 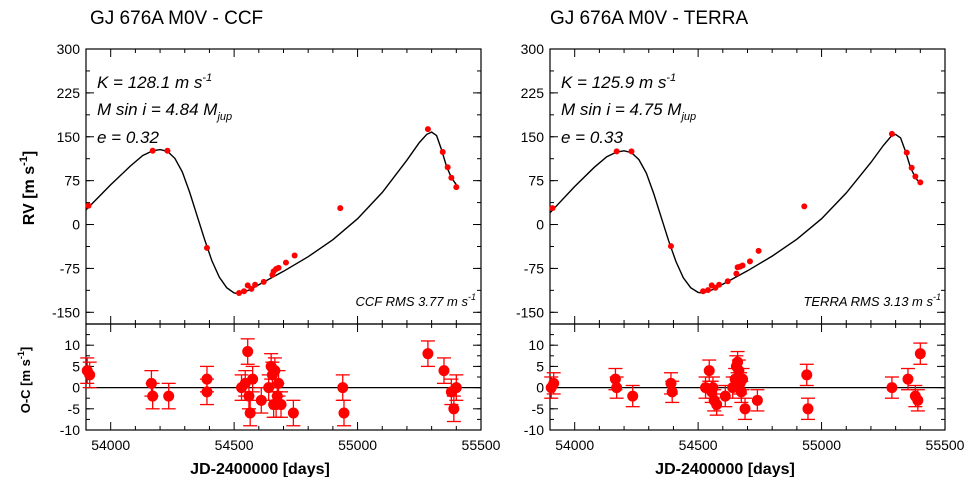 I want to click on panel-title: GJ 676A M0V - TERRA, so click(x=649, y=18).